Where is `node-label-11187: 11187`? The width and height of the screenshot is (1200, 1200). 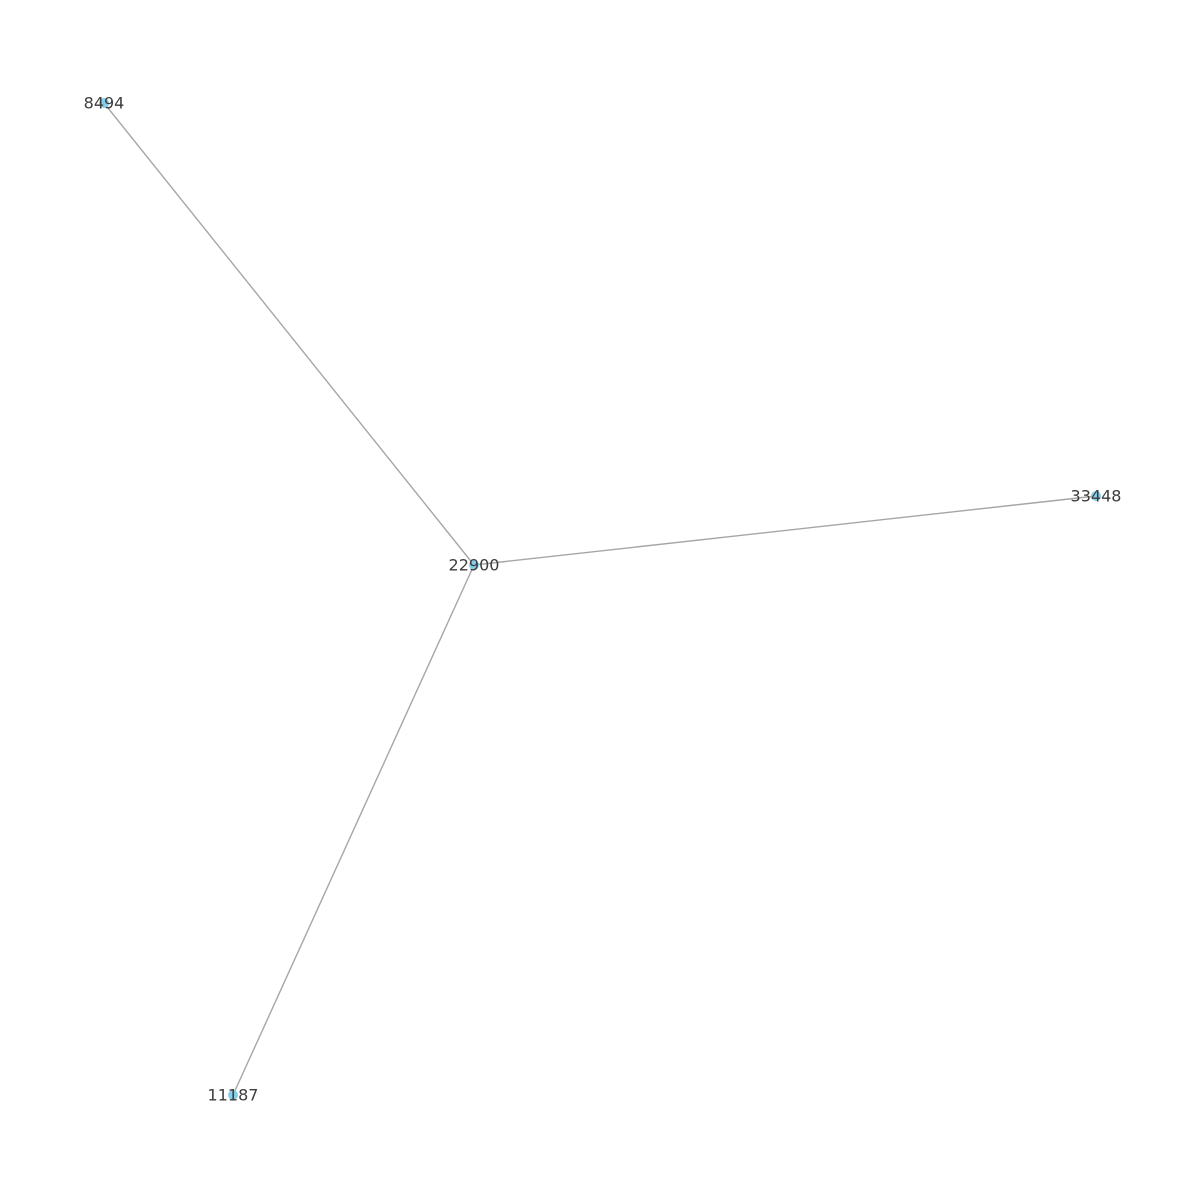
node-label-11187: 11187 is located at coordinates (233, 1095).